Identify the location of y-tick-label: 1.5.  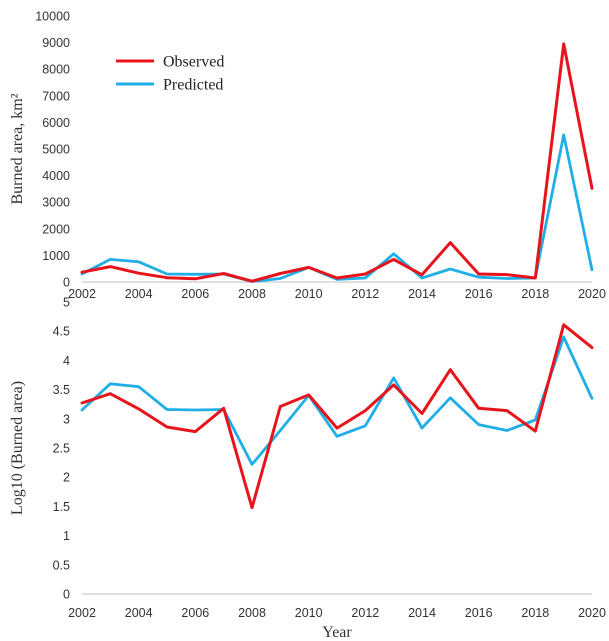
(61, 507).